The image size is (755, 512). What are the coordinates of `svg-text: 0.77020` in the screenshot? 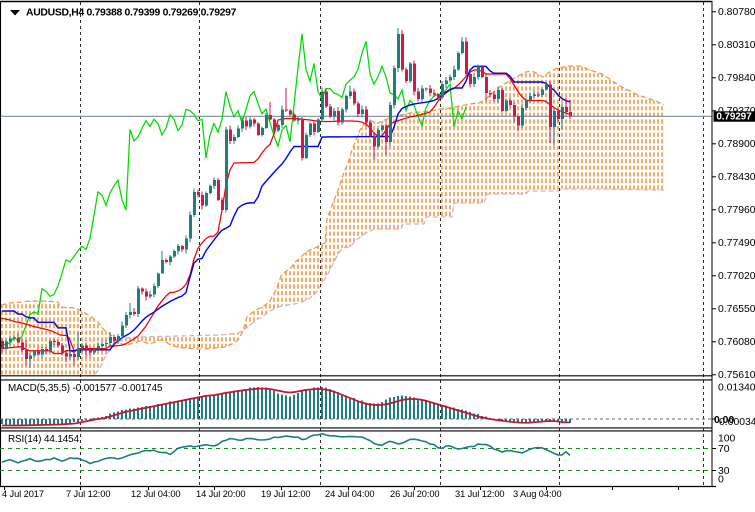 It's located at (736, 276).